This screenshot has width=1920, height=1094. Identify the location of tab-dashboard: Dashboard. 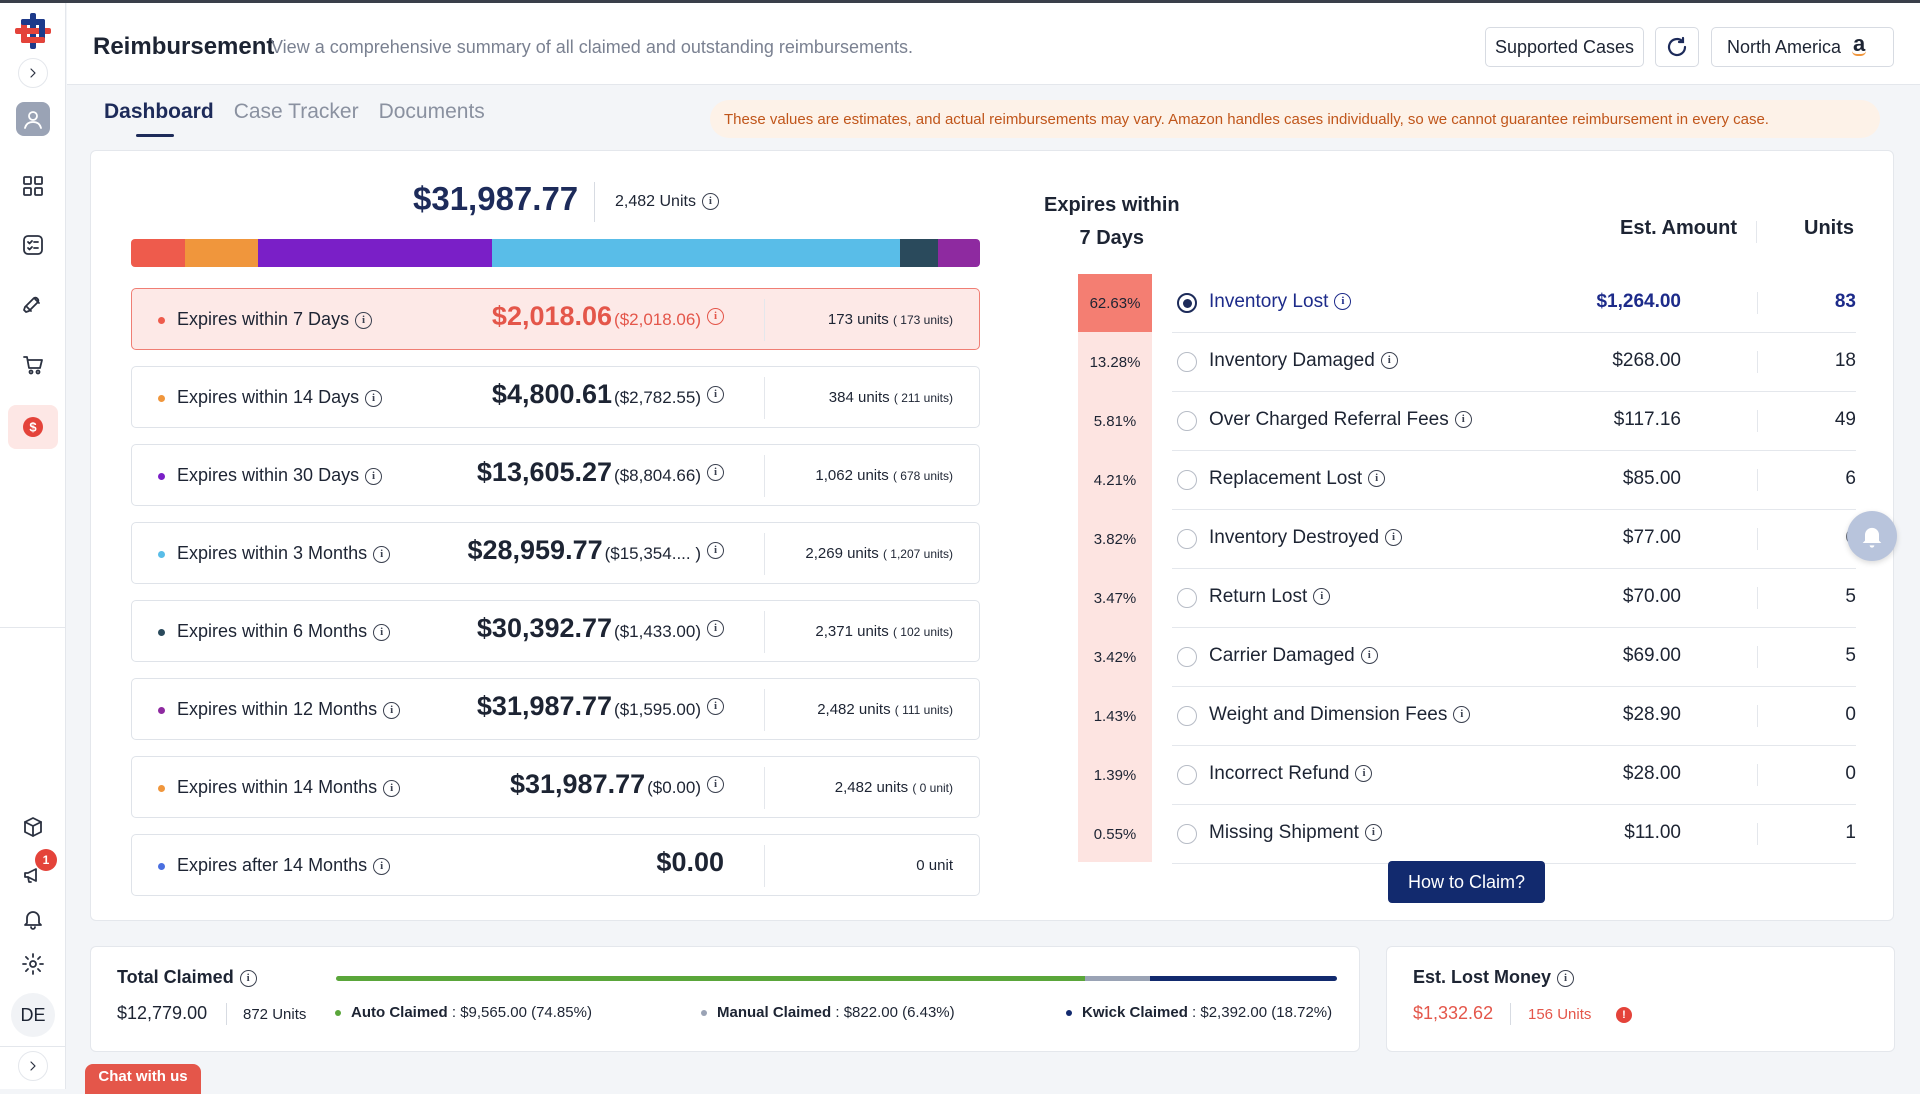
(159, 119).